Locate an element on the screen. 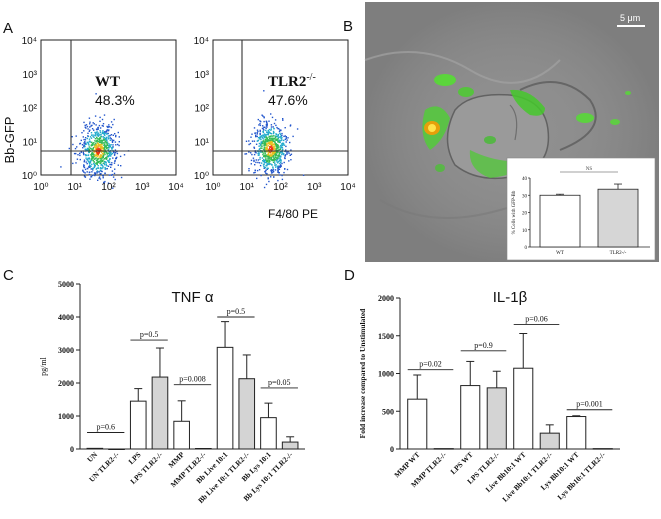 The image size is (661, 519). flow-plot-wt: WT 48.3% is located at coordinates (108, 114).